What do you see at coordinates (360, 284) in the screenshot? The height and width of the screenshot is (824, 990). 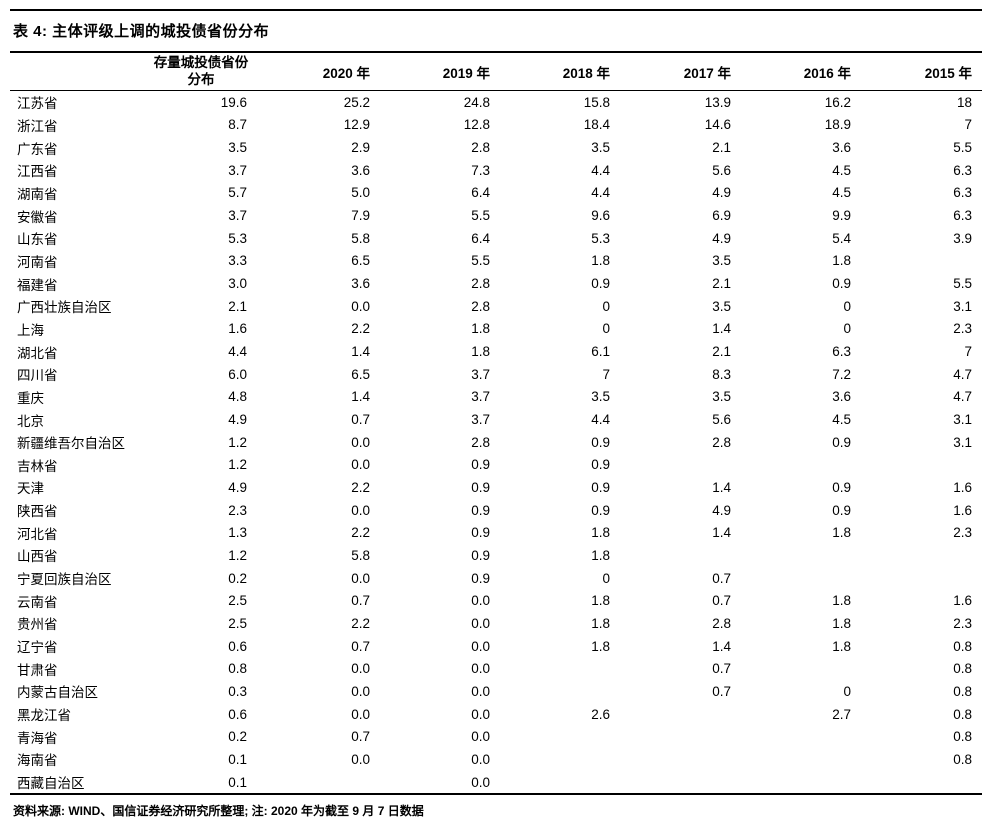 I see `value-cell-2020: 3.6` at bounding box center [360, 284].